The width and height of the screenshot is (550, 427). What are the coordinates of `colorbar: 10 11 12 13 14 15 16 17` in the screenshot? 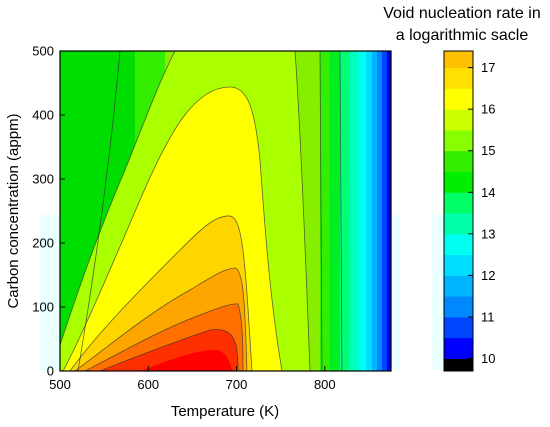 It's located at (469, 211).